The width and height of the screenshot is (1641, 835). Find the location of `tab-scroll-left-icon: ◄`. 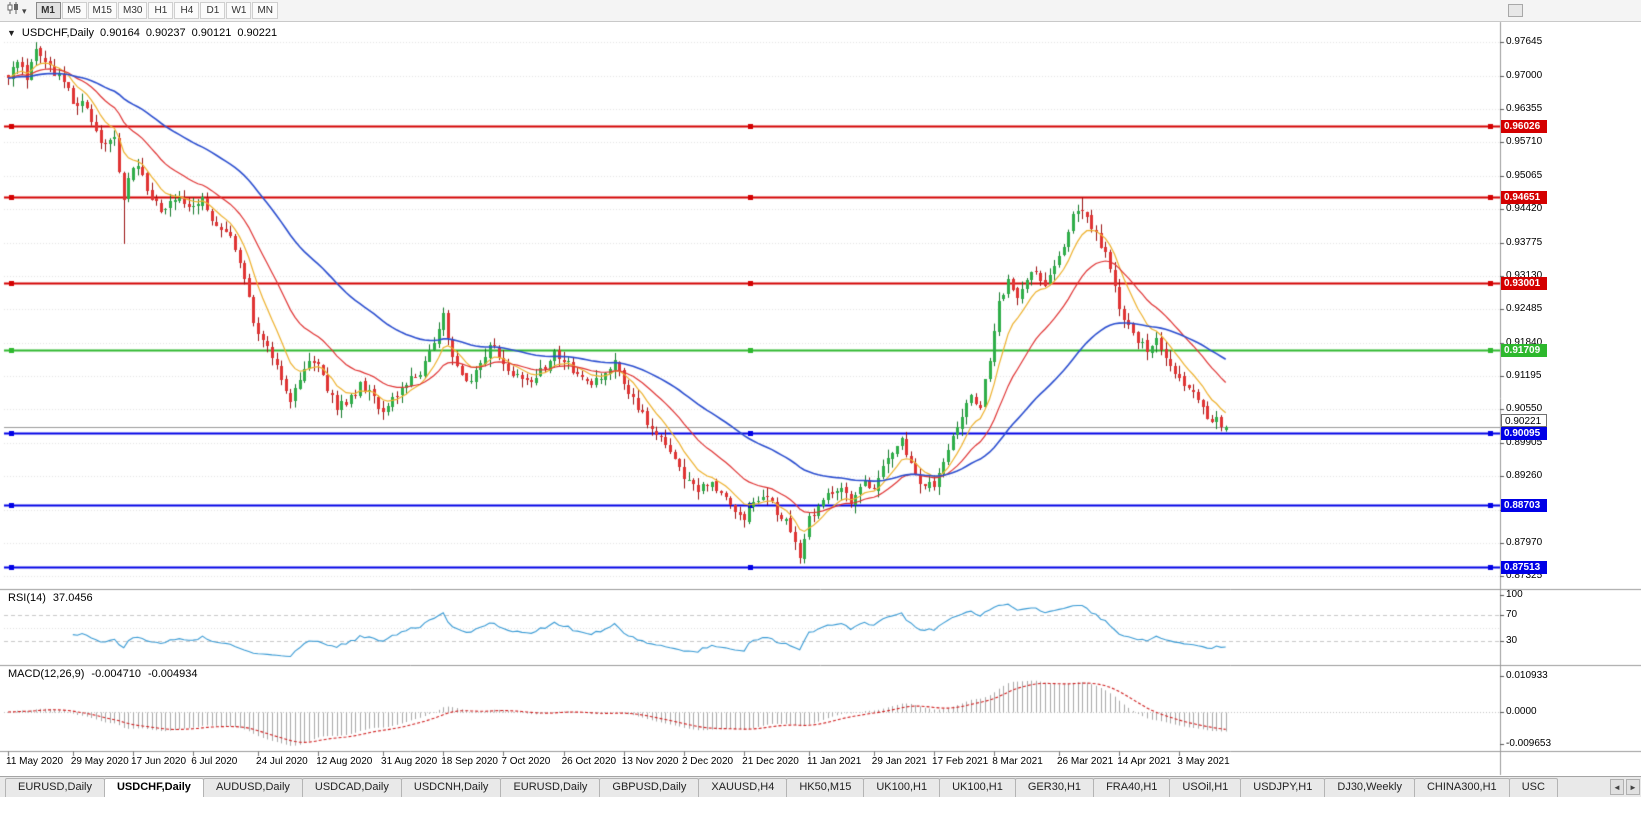

tab-scroll-left-icon: ◄ is located at coordinates (1617, 787).